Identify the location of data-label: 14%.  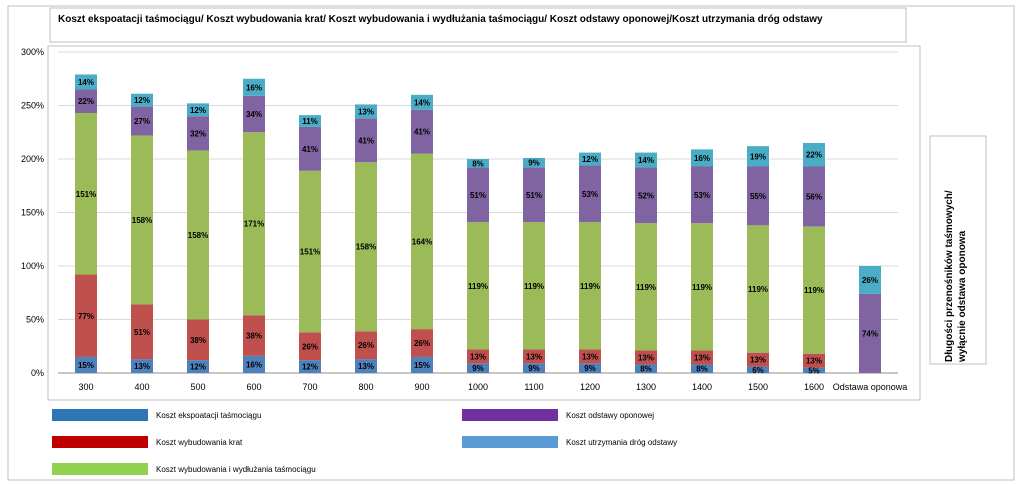
(422, 102).